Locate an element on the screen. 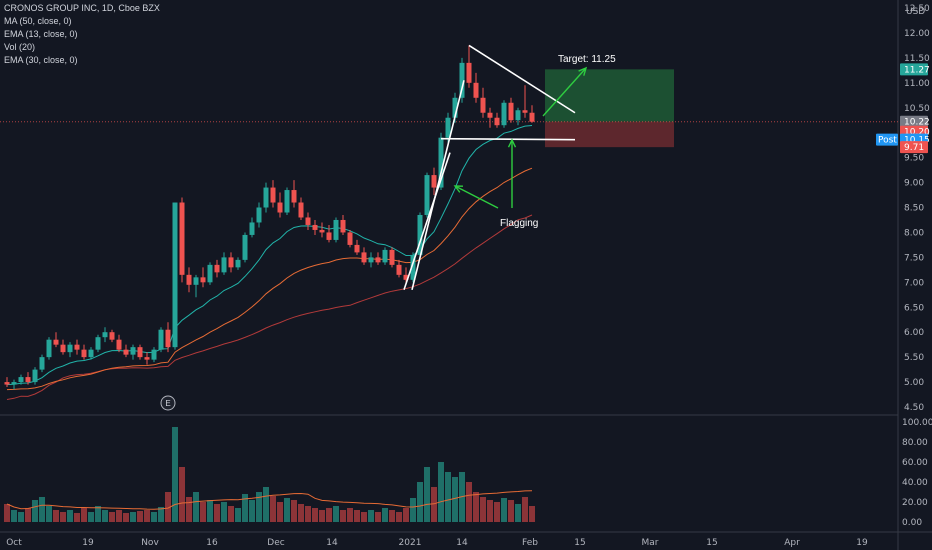  volume-axis: 100.00 80.00 60.00 40.00 20.00 0.00 is located at coordinates (917, 473).